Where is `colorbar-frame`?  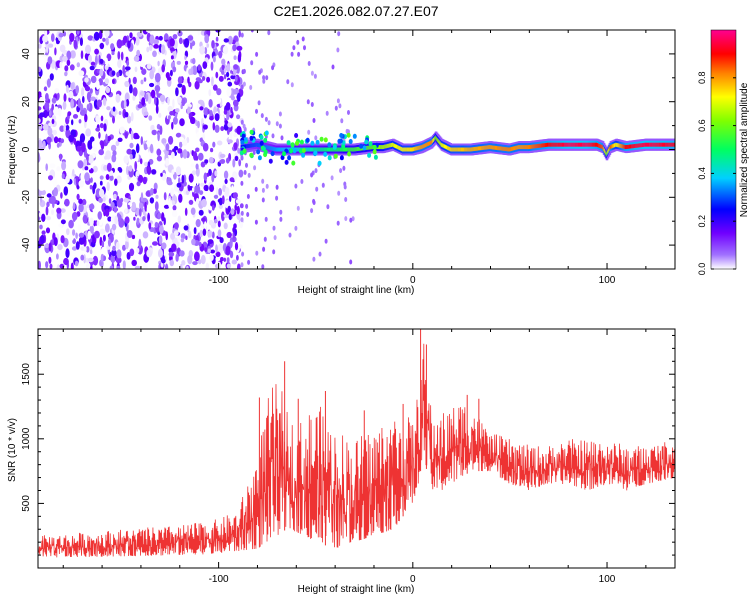
colorbar-frame is located at coordinates (723, 149).